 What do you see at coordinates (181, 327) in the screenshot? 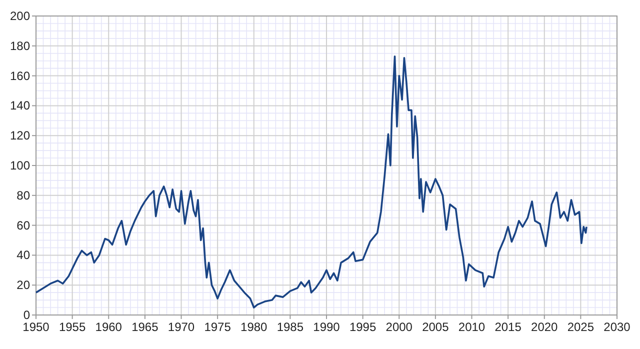
I see `x-tick-label: 1970` at bounding box center [181, 327].